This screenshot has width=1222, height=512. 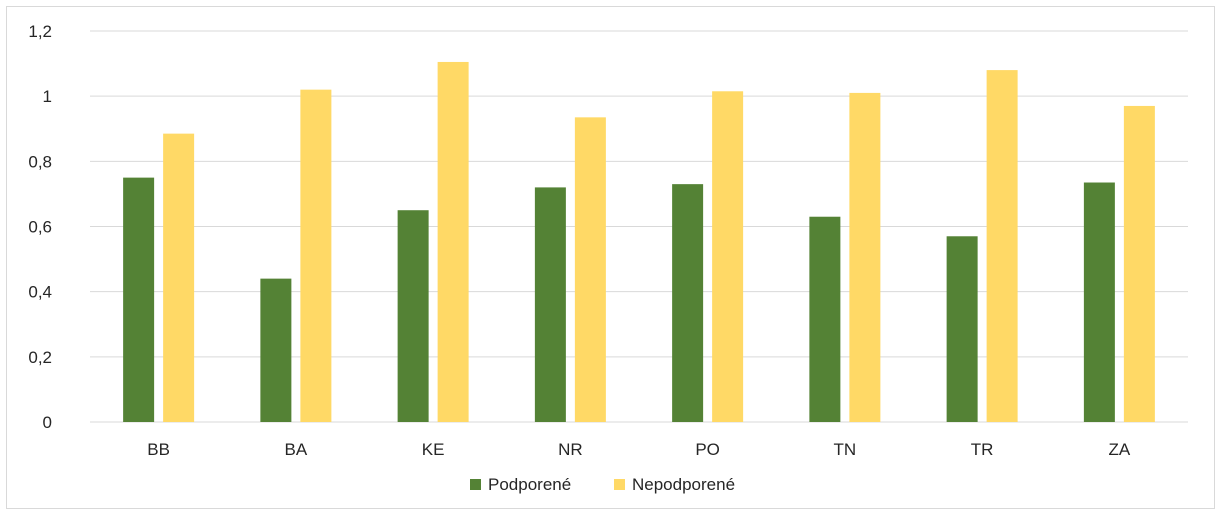 What do you see at coordinates (40, 227) in the screenshot?
I see `y-tick-label: 0,6` at bounding box center [40, 227].